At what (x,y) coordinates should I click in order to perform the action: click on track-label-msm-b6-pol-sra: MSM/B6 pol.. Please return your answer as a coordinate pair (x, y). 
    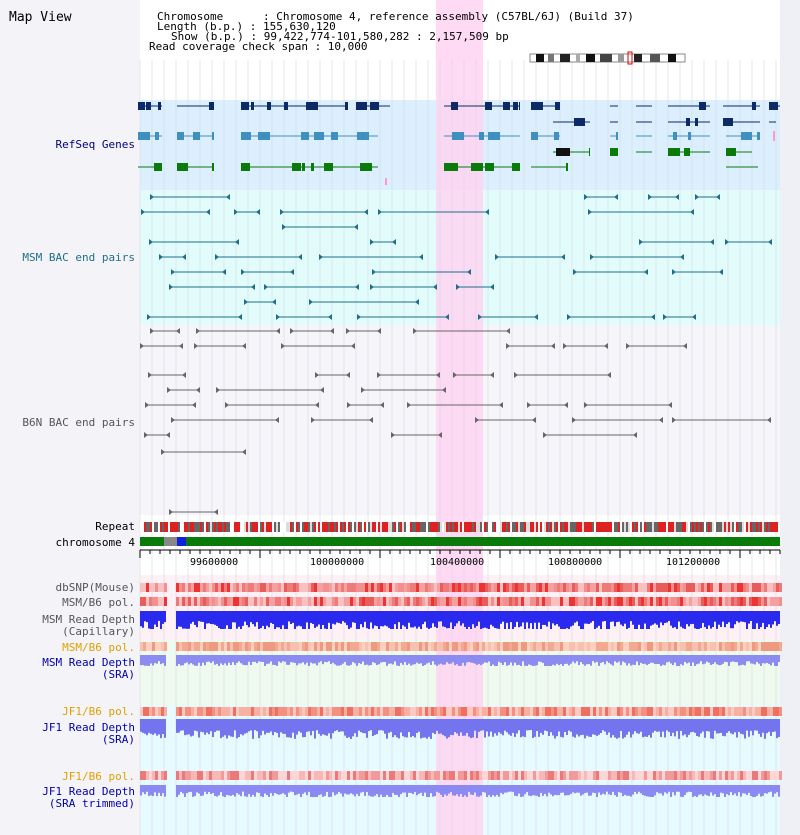
    Looking at the image, I should click on (98, 647).